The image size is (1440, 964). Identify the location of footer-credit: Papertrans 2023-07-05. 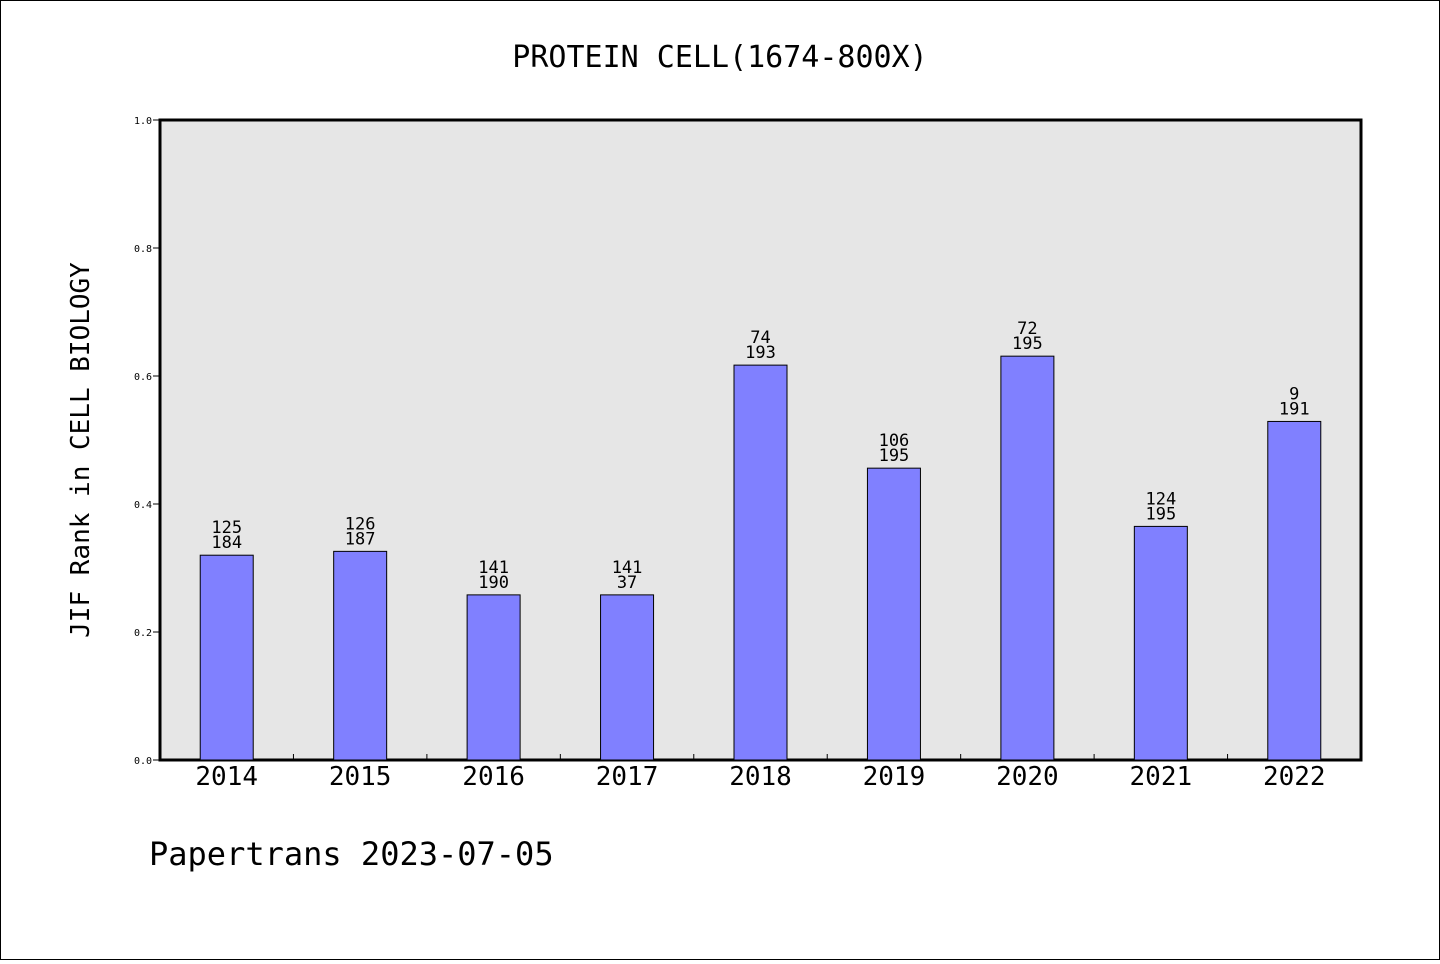
(351, 854).